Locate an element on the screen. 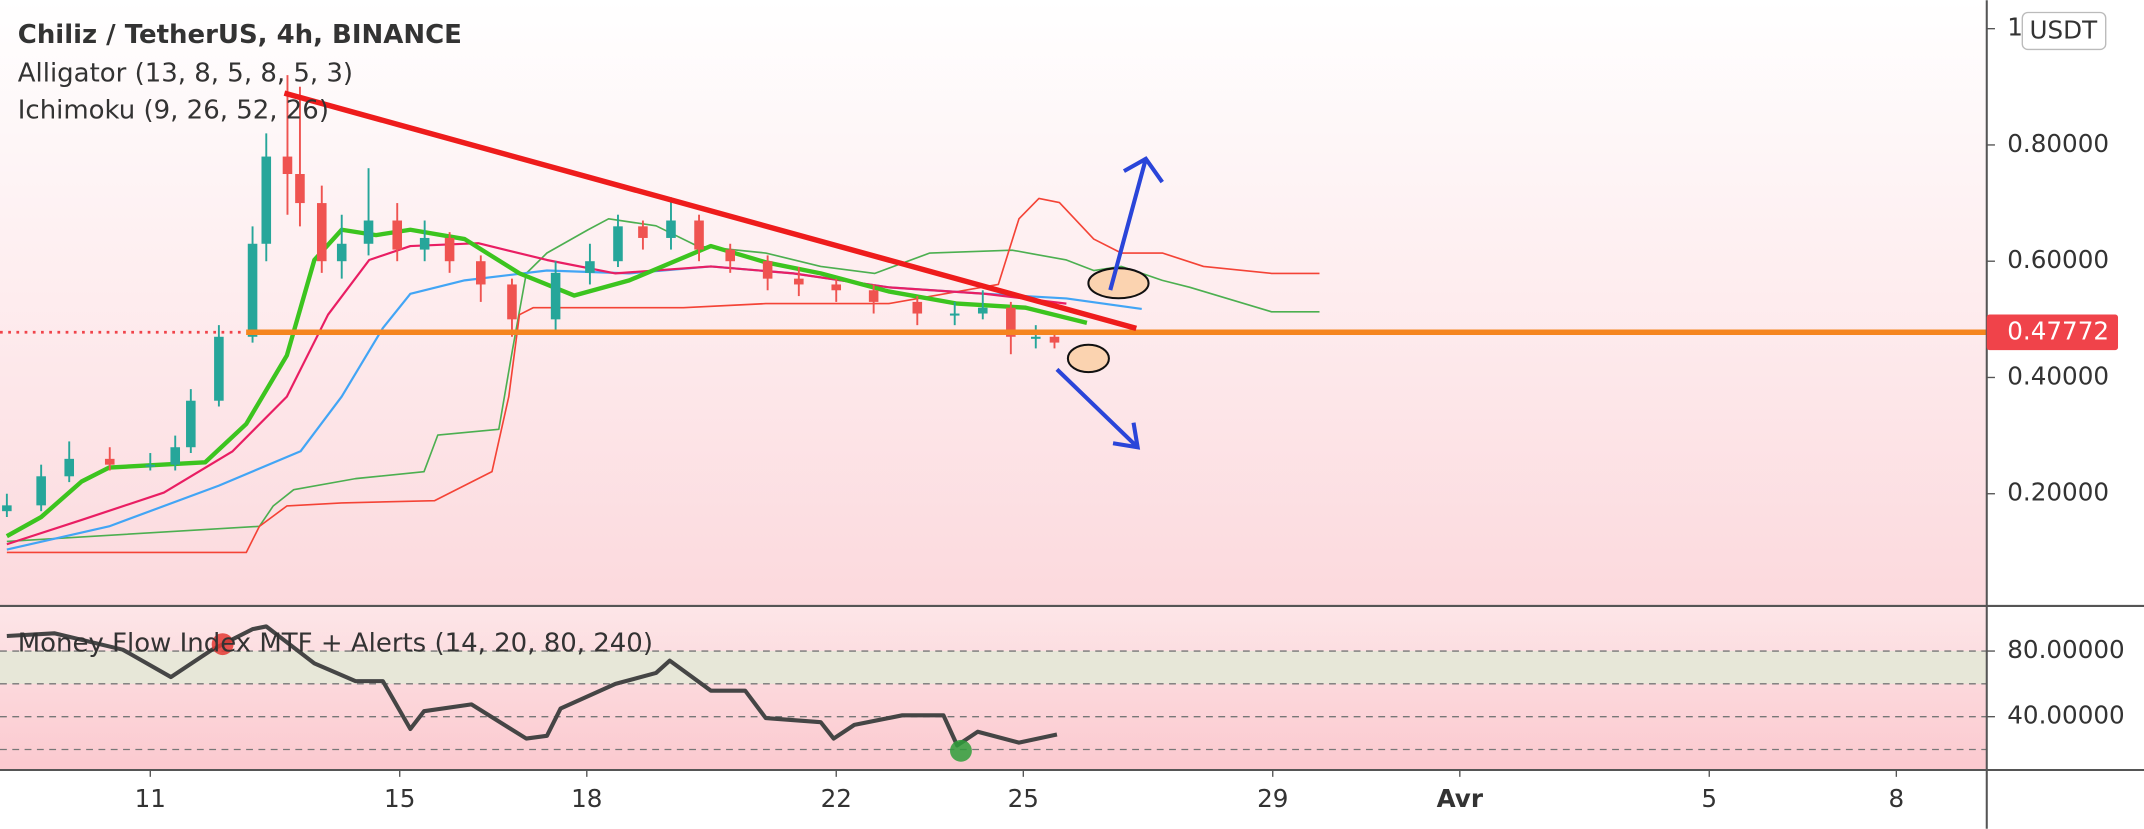 Image resolution: width=2144 pixels, height=829 pixels. up-arrow is located at coordinates (1136, 223).